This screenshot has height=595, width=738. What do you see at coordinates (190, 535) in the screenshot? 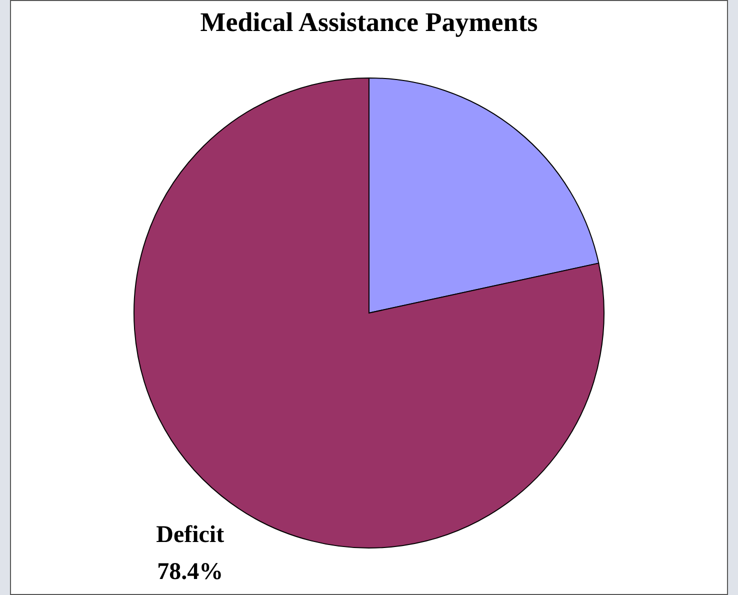
I see `slice-label: Deficit` at bounding box center [190, 535].